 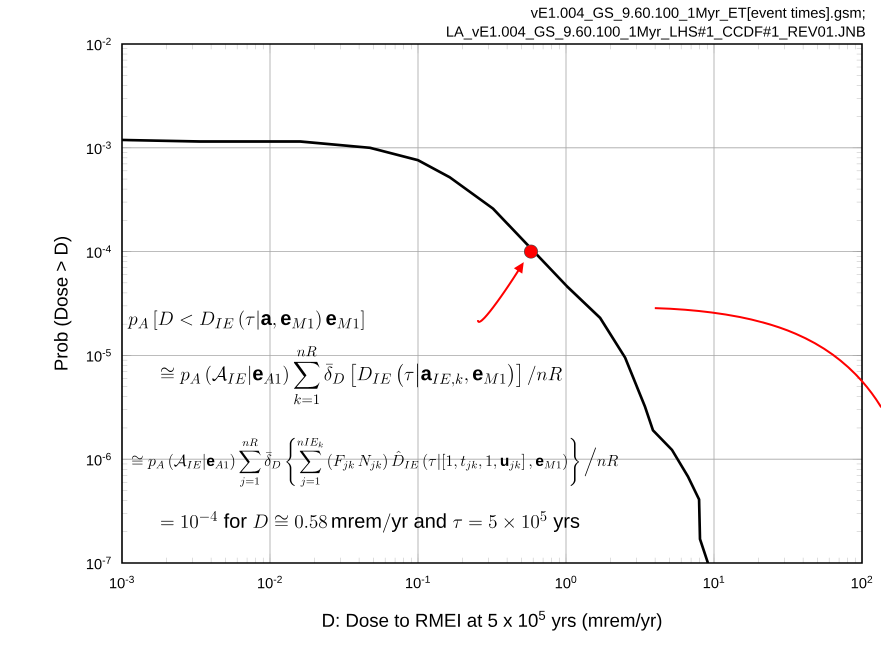 I want to click on text: vE1.004_GS_9.60.100_1Myr_ET[event times].gsm;, so click(x=697, y=14).